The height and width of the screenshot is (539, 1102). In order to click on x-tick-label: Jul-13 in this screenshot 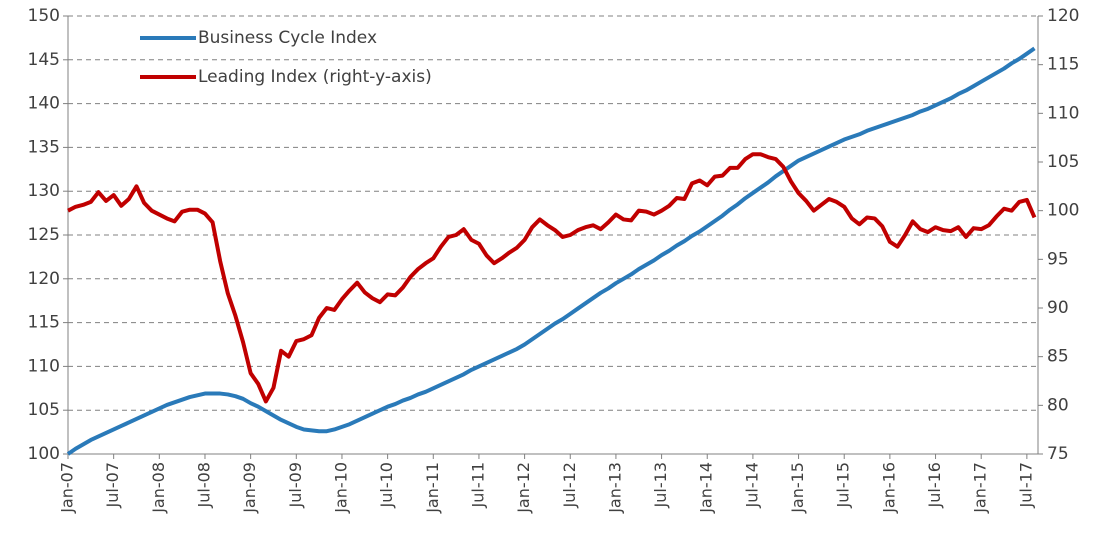, I will do `click(660, 485)`.